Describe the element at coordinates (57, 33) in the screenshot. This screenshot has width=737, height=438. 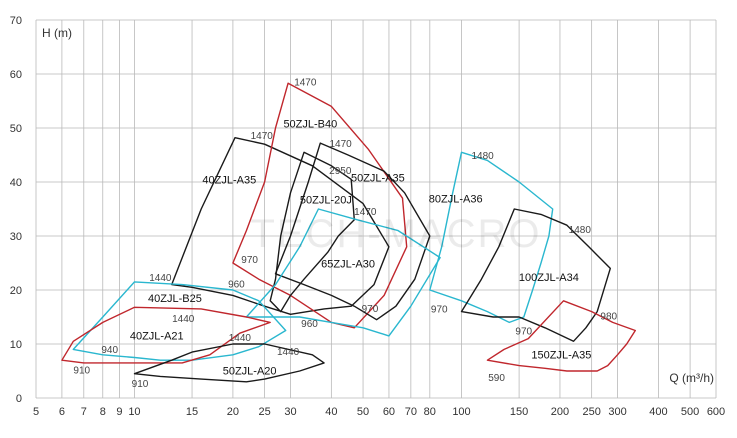
I see `y-axis-label: H (m)` at that location.